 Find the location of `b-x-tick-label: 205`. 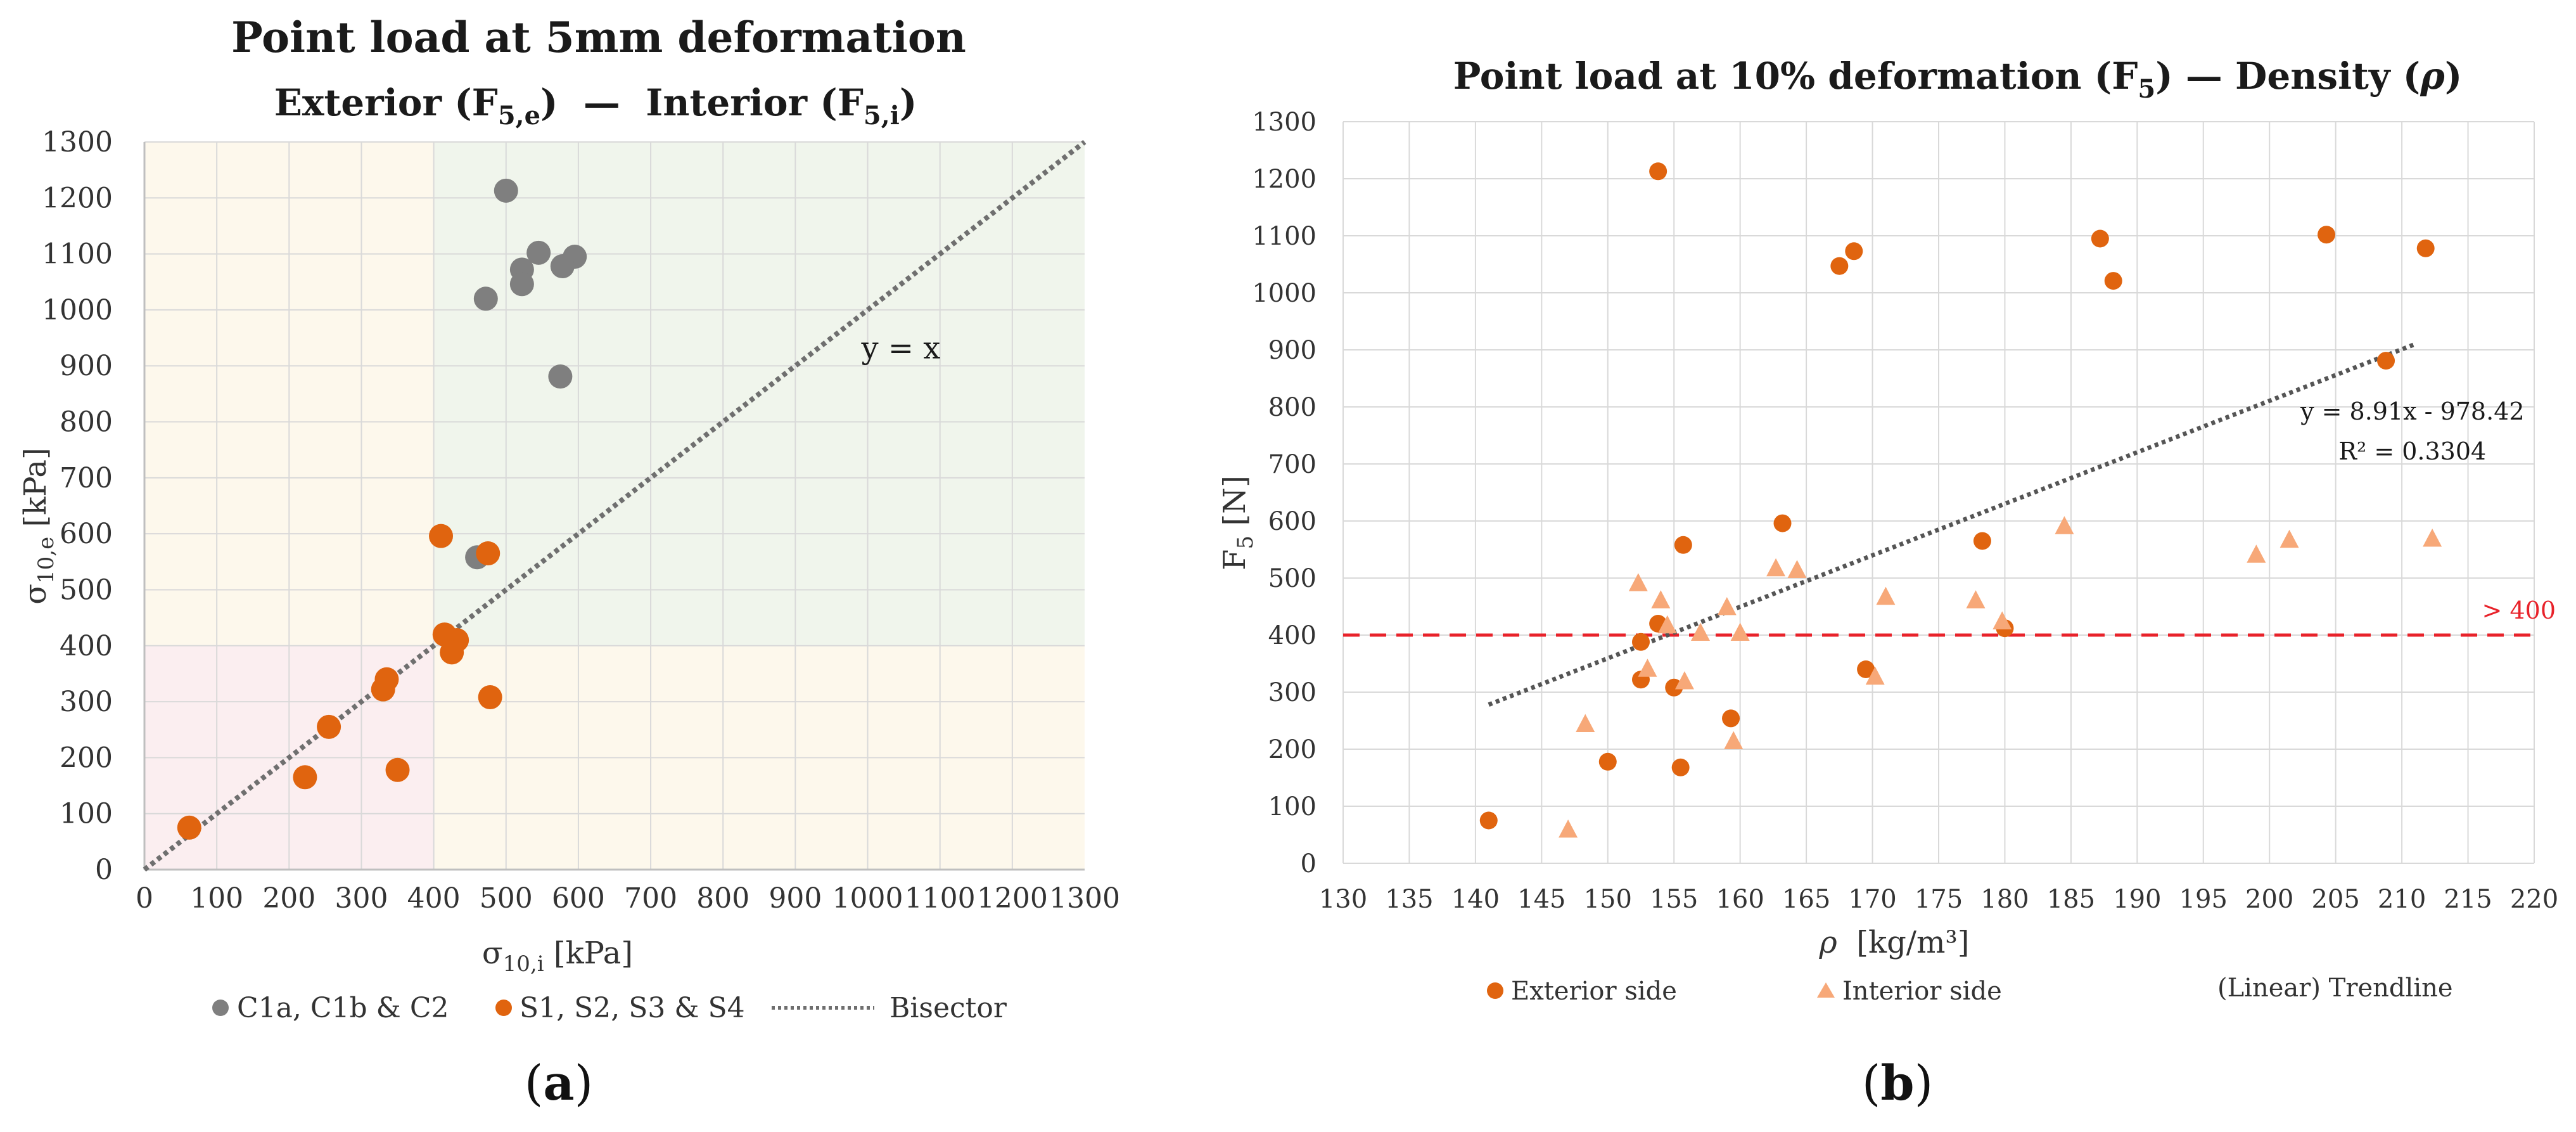

b-x-tick-label: 205 is located at coordinates (2335, 899).